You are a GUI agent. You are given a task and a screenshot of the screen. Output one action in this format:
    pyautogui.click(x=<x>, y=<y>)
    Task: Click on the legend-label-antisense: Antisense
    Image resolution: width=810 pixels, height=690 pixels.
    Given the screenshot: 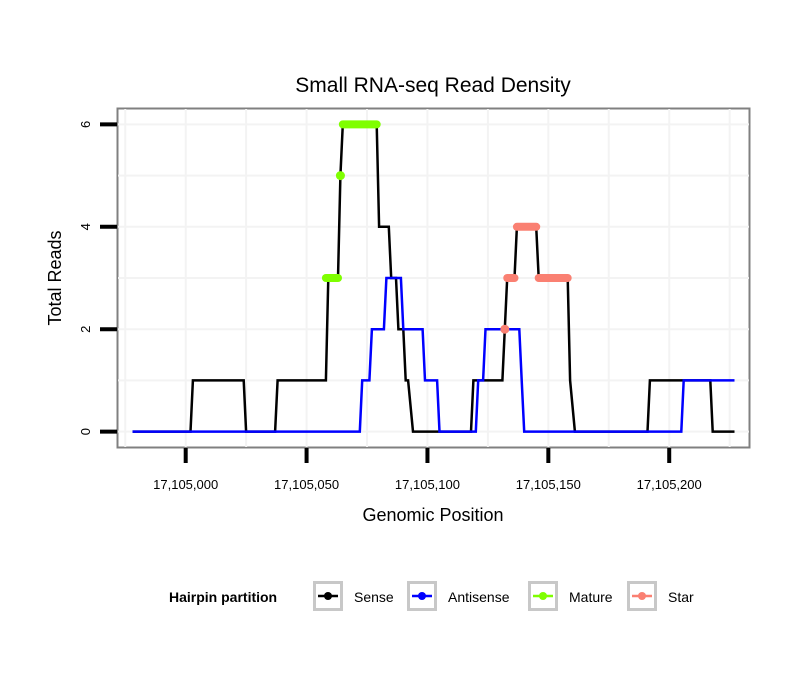 What is the action you would take?
    pyautogui.click(x=479, y=597)
    